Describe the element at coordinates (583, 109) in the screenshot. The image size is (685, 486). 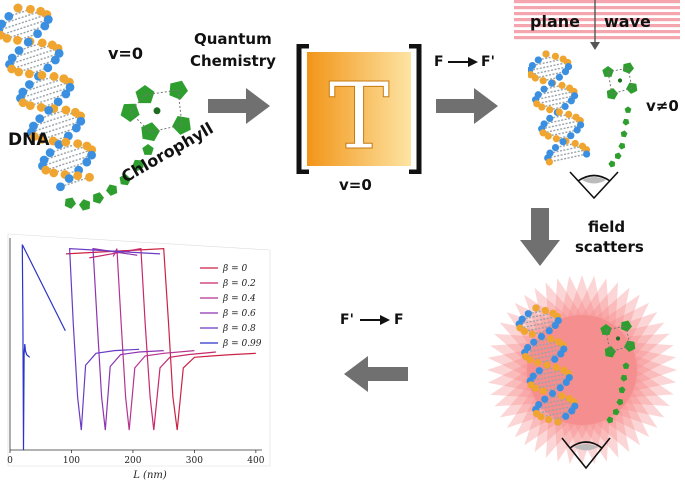
I see `molecule-top-right` at that location.